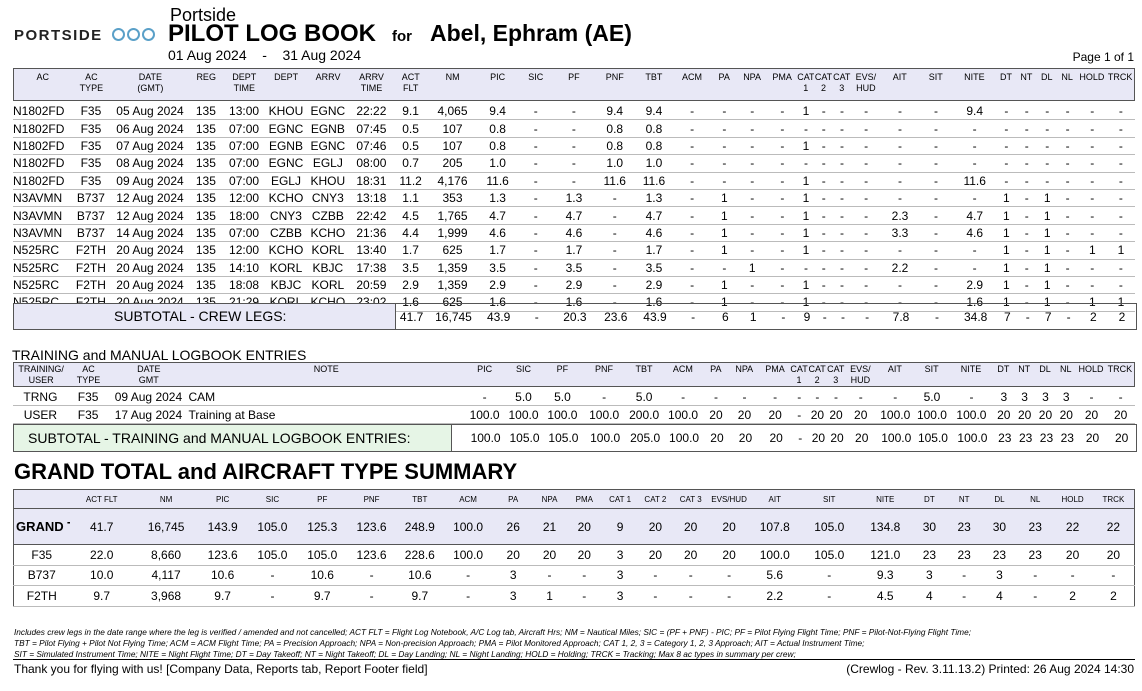  What do you see at coordinates (498, 198) in the screenshot?
I see `cell-pic: 1.3` at bounding box center [498, 198].